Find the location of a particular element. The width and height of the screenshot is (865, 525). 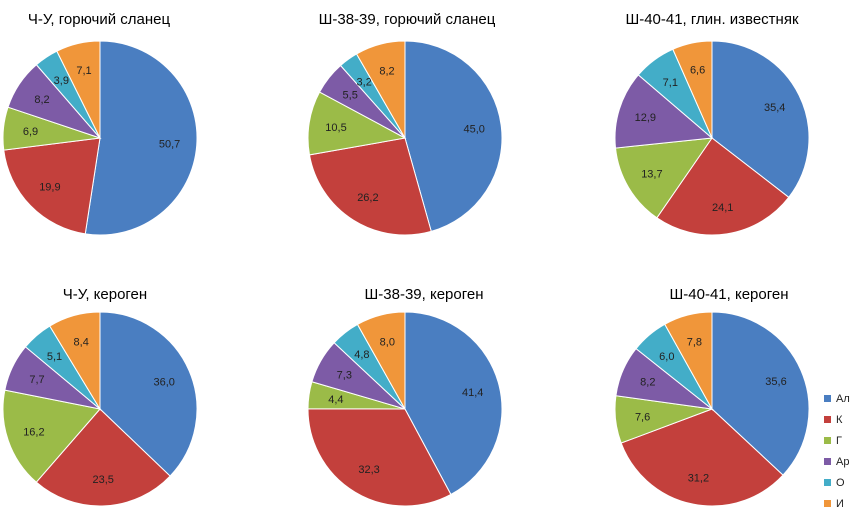

legend-label: О is located at coordinates (840, 483).